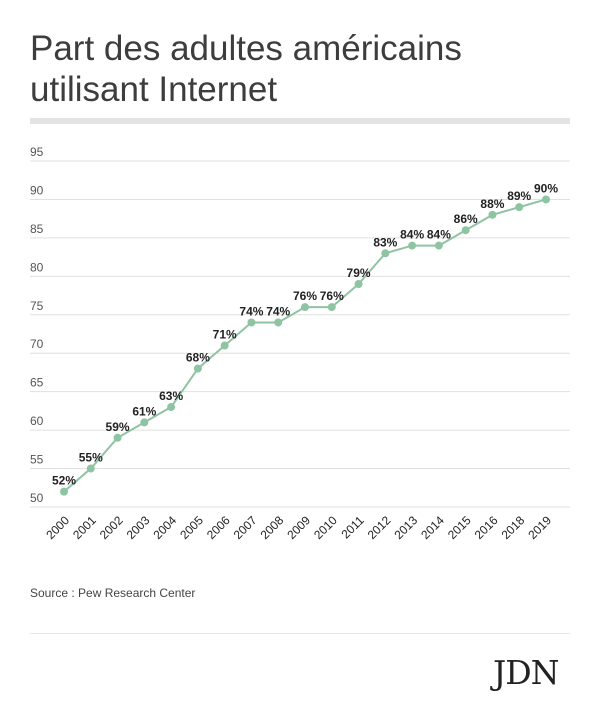  What do you see at coordinates (325, 527) in the screenshot?
I see `x-tick-label: 2010` at bounding box center [325, 527].